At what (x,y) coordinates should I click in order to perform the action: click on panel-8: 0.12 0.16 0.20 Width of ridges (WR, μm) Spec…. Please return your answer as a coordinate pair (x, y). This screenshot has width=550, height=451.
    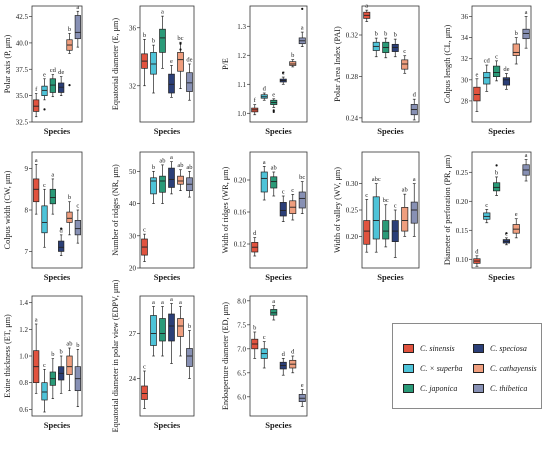
    Looking at the image, I should click on (264, 216).